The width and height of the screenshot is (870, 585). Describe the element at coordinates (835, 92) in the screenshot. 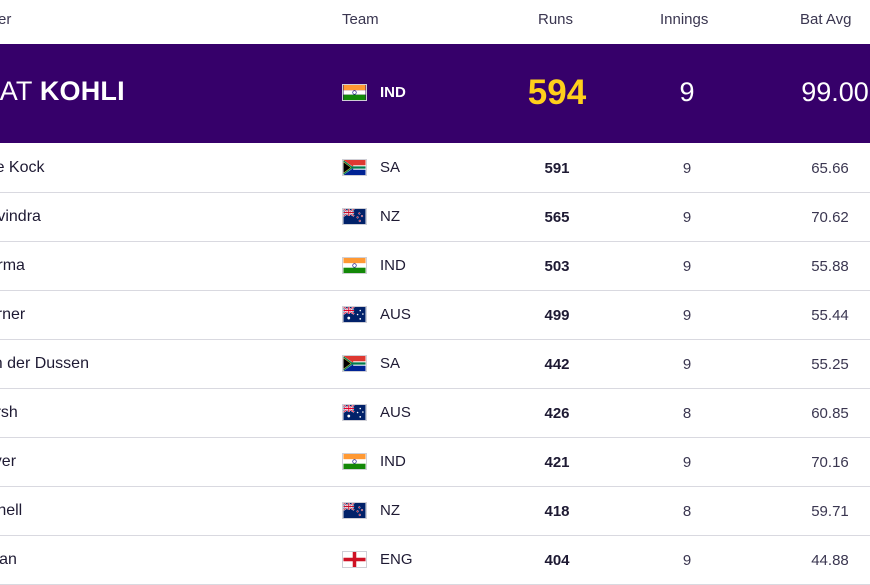

I see `leader-bat-avg: 99.00` at that location.